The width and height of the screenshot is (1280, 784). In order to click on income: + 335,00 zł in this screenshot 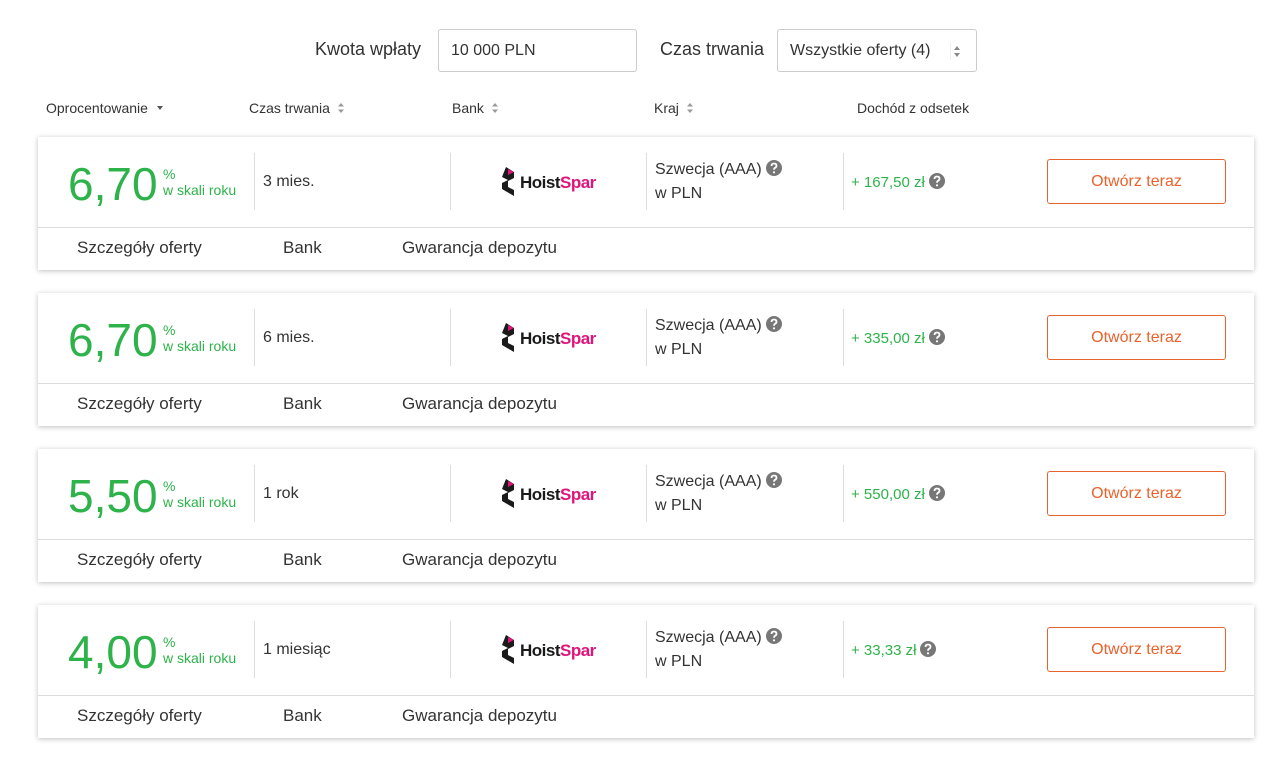, I will do `click(898, 338)`.